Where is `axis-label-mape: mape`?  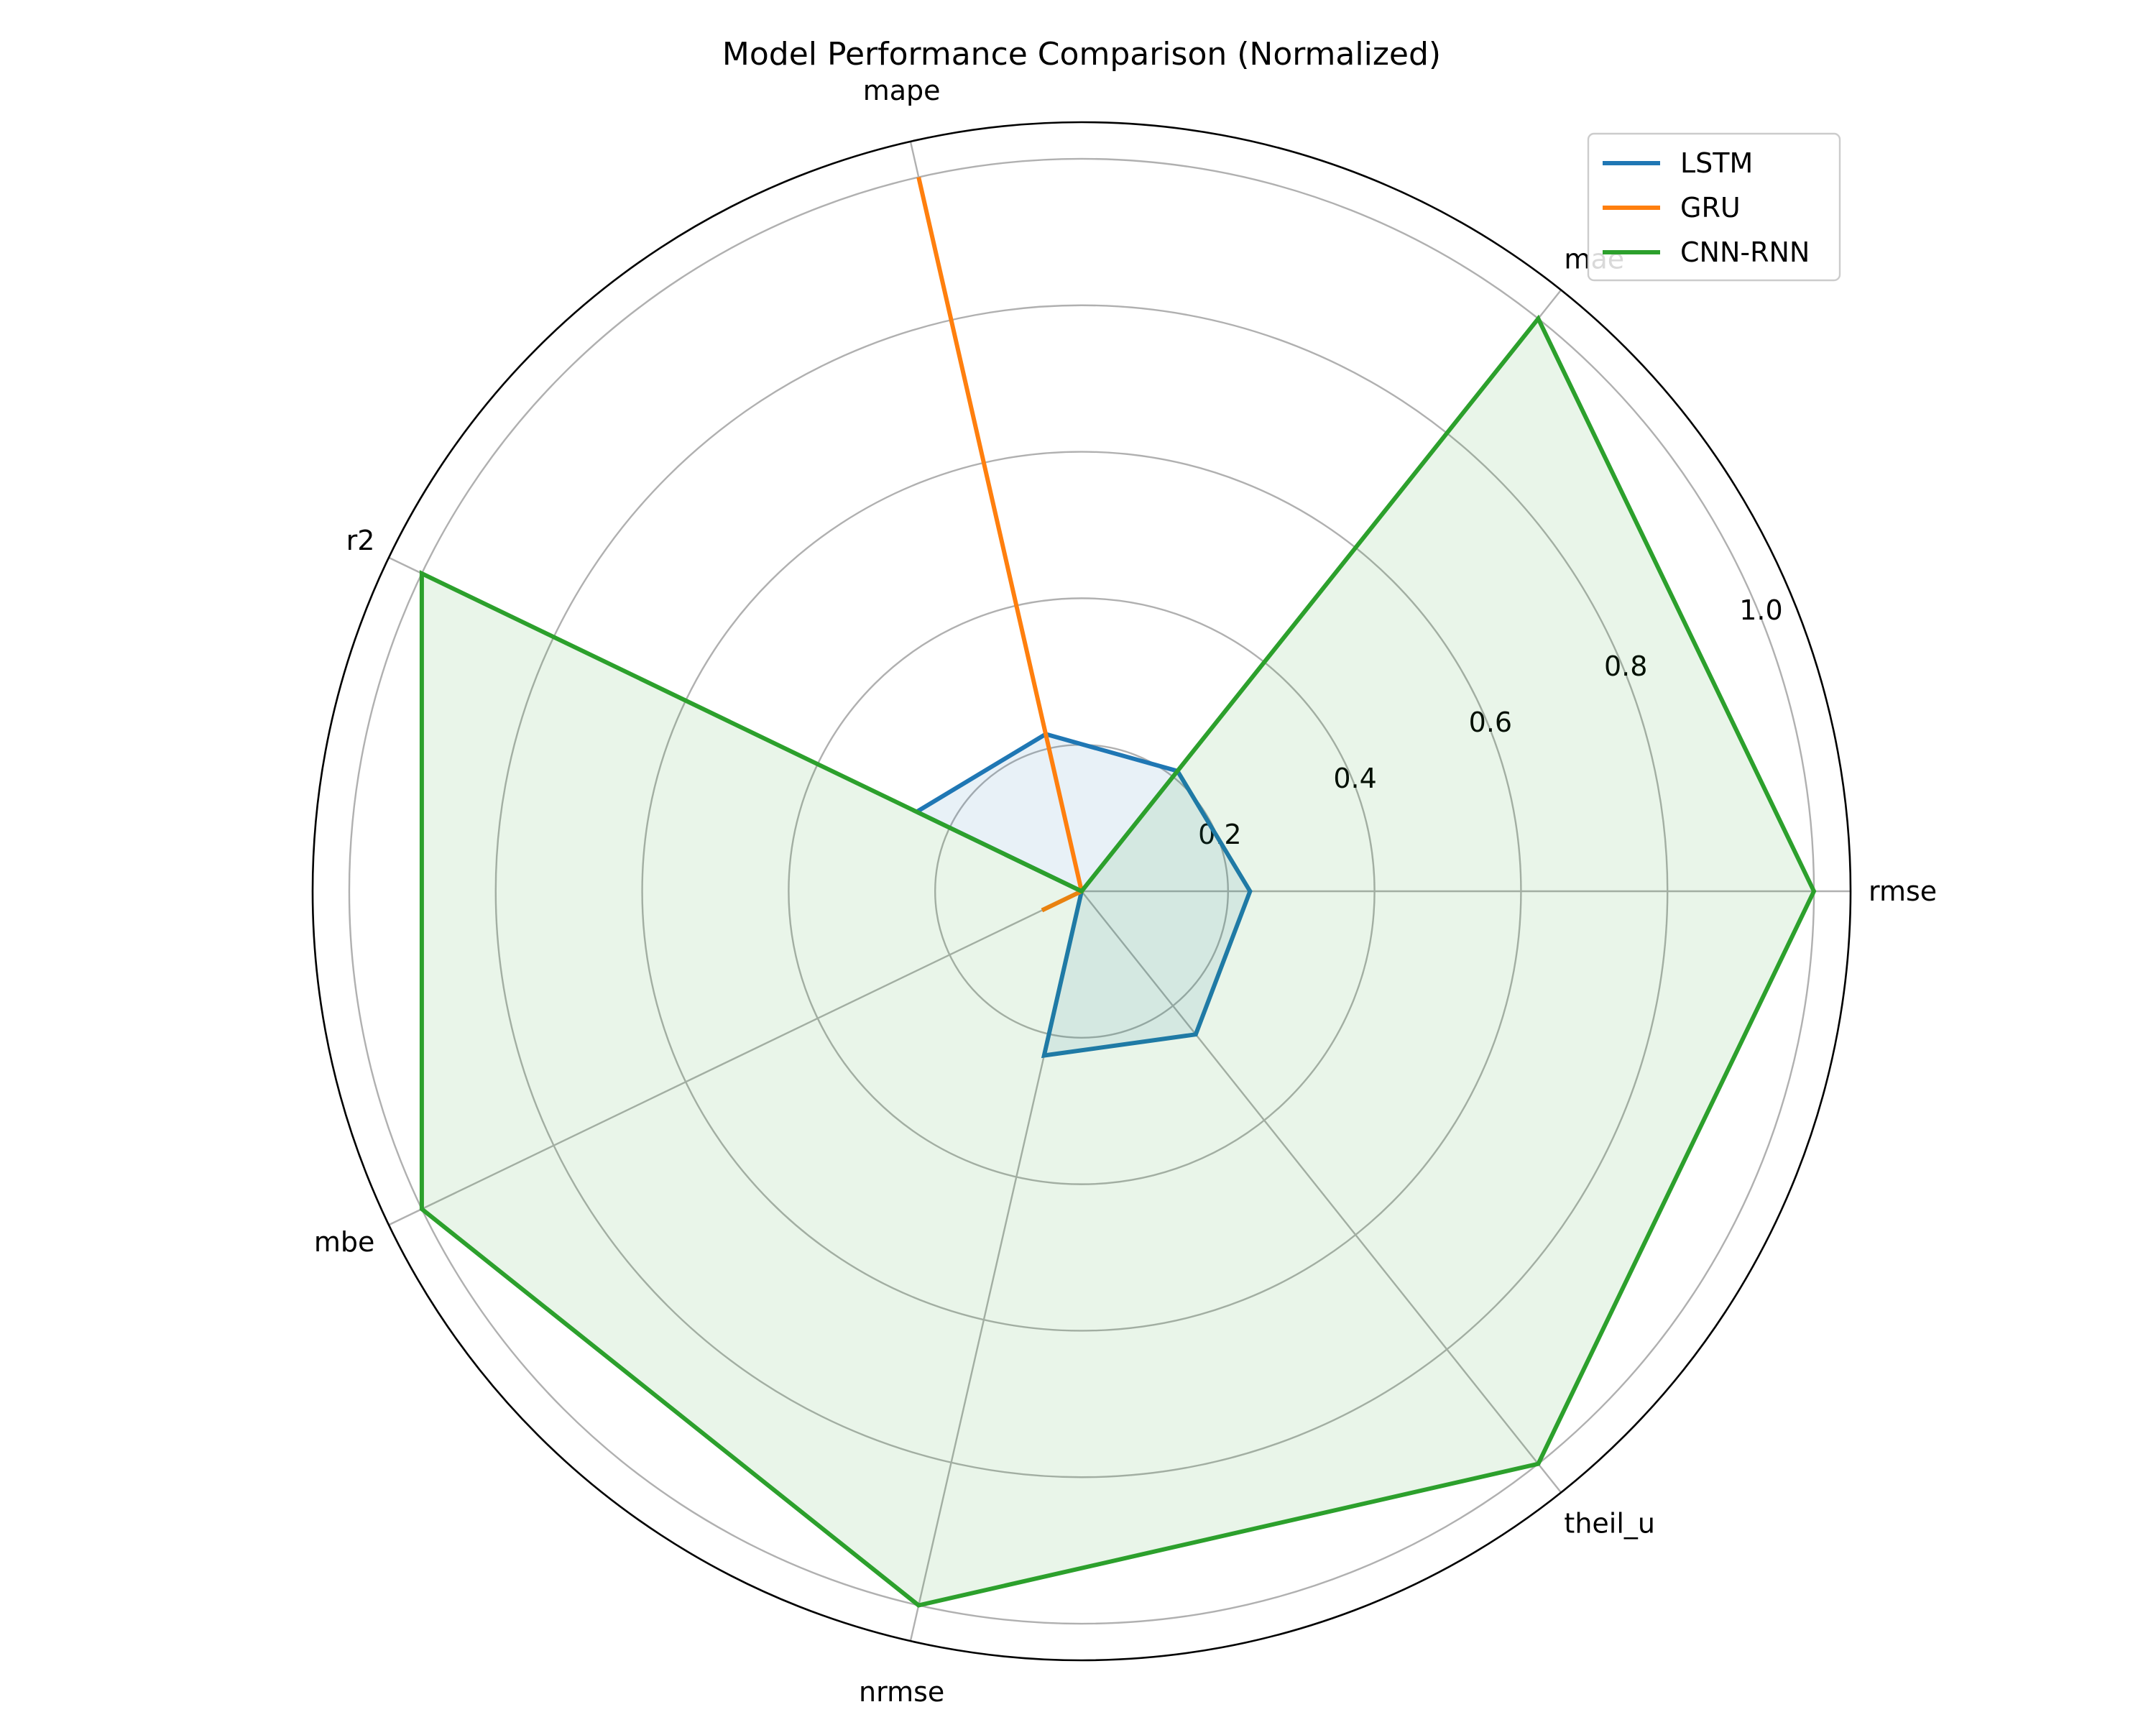 axis-label-mape: mape is located at coordinates (902, 90).